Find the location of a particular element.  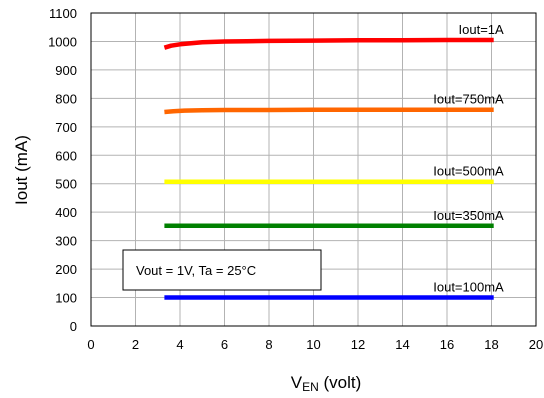

y-tick-label: 600 is located at coordinates (66, 155).